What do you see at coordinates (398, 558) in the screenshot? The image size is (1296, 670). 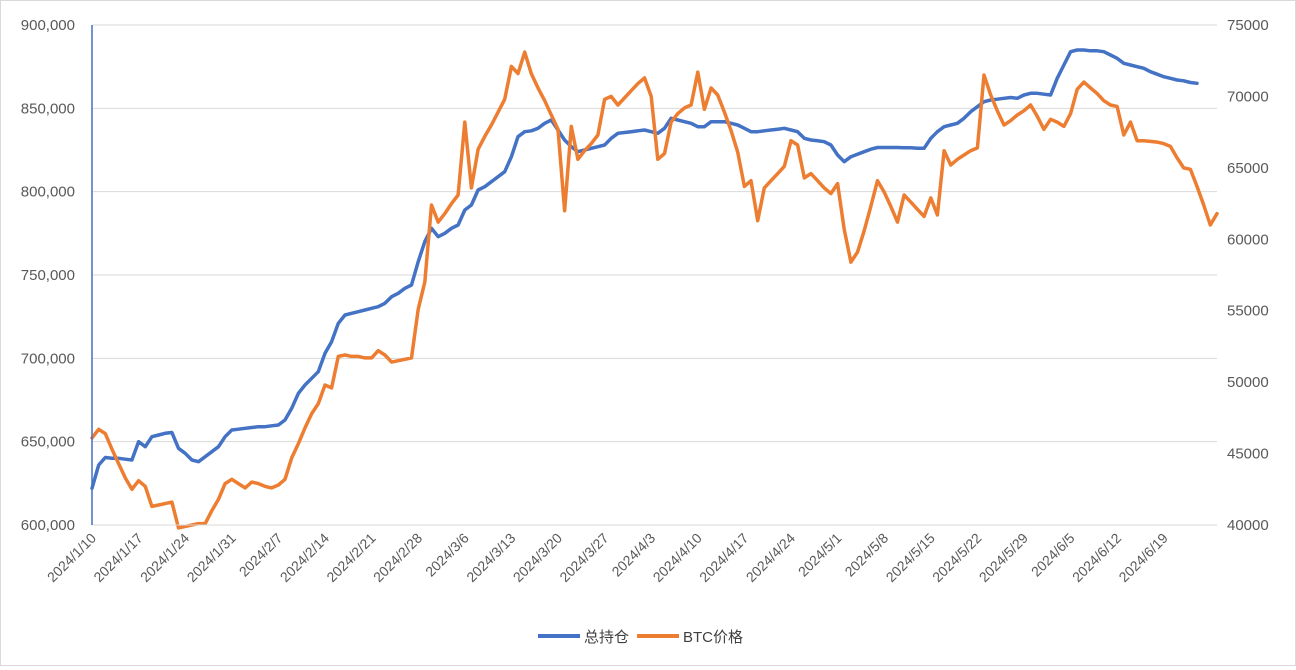 I see `x-axis-tick-label: 2024/2/28` at bounding box center [398, 558].